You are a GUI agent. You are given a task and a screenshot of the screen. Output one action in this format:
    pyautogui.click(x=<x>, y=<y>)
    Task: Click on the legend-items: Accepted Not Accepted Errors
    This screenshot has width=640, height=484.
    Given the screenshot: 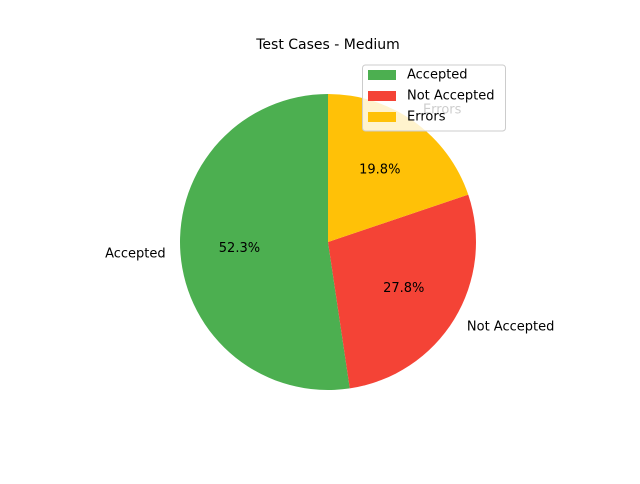 What is the action you would take?
    pyautogui.click(x=431, y=96)
    